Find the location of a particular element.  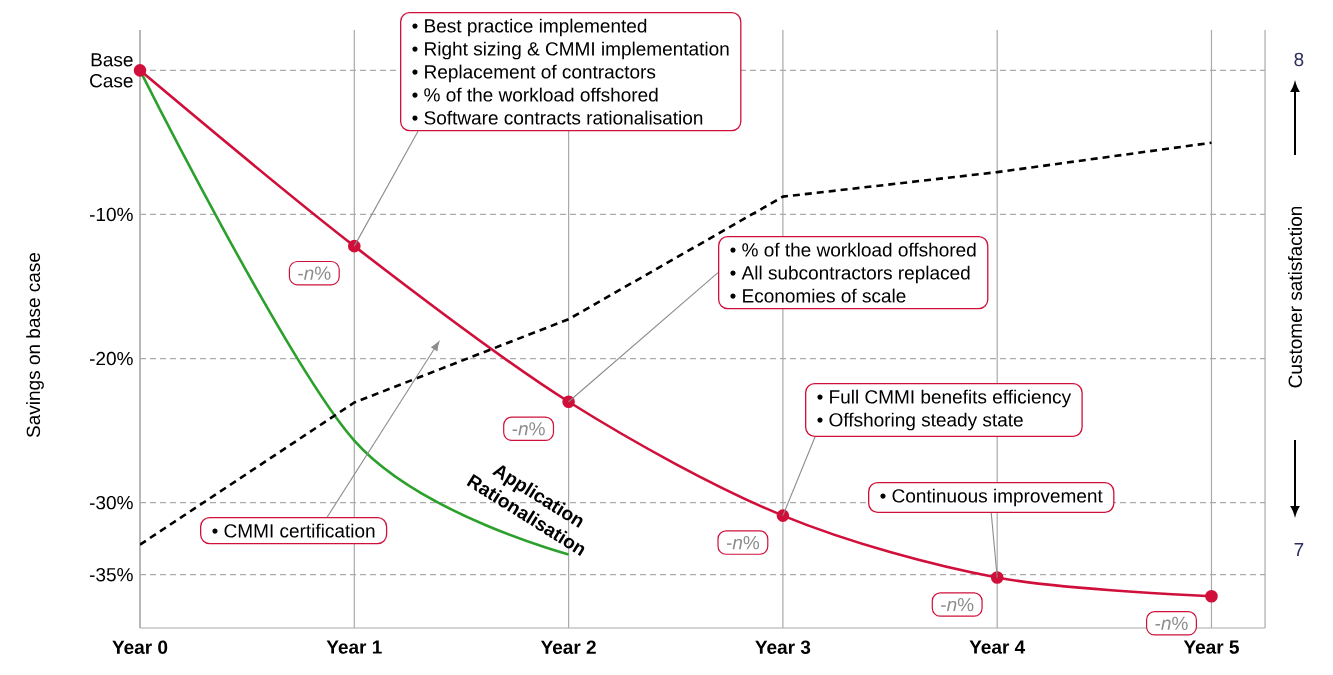

annotation: • All subcontractors replaced is located at coordinates (850, 274).